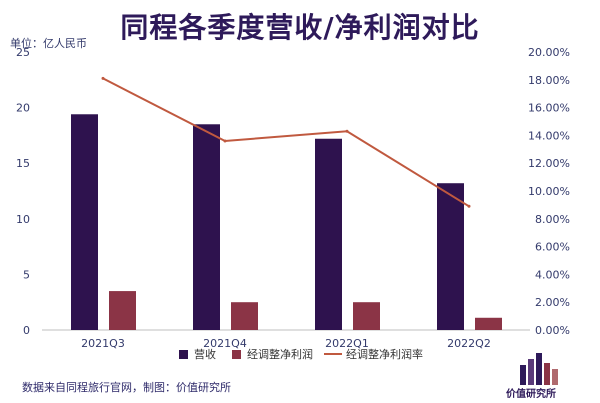 This screenshot has width=600, height=403. Describe the element at coordinates (552, 219) in the screenshot. I see `y-right-tick-label: 8.00%` at that location.